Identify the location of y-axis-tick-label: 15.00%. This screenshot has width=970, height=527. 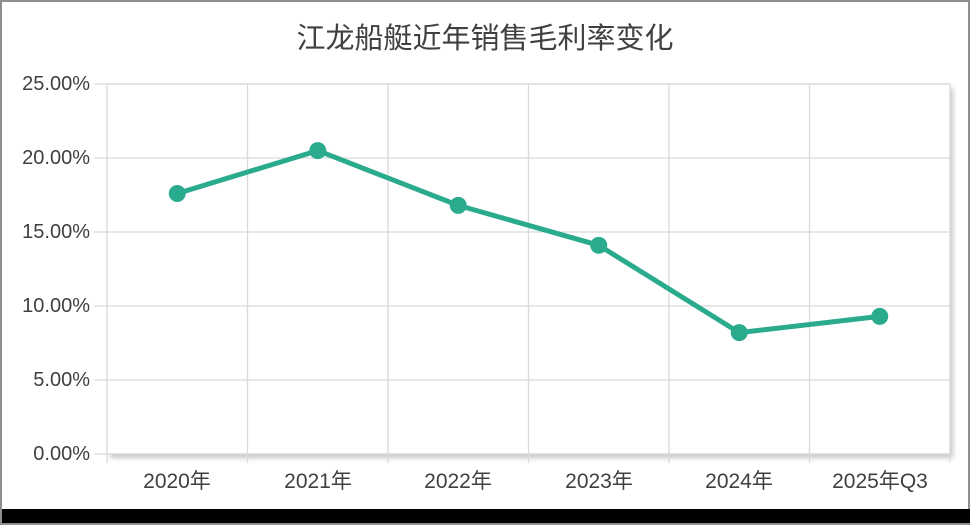
(56, 232).